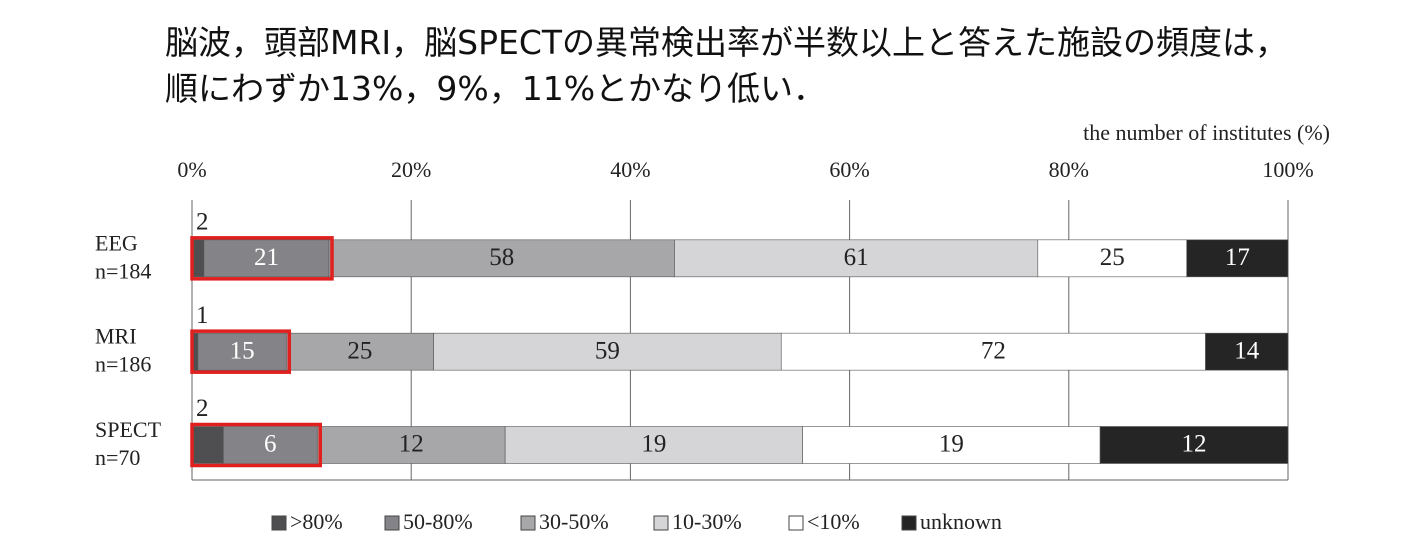 The height and width of the screenshot is (547, 1420). Describe the element at coordinates (630, 169) in the screenshot. I see `x-tick-label: 40%` at that location.